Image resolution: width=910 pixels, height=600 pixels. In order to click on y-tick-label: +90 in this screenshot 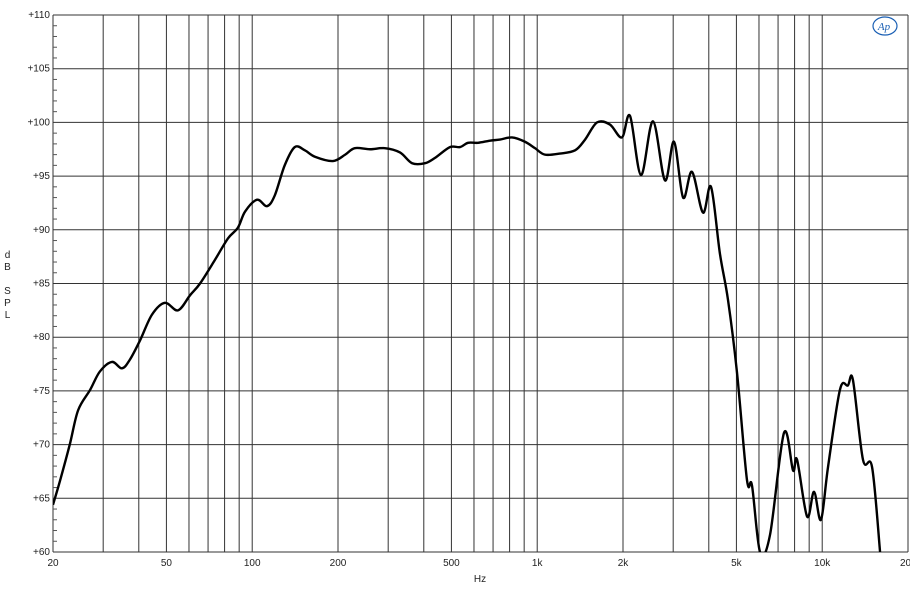, I will do `click(41, 230)`.